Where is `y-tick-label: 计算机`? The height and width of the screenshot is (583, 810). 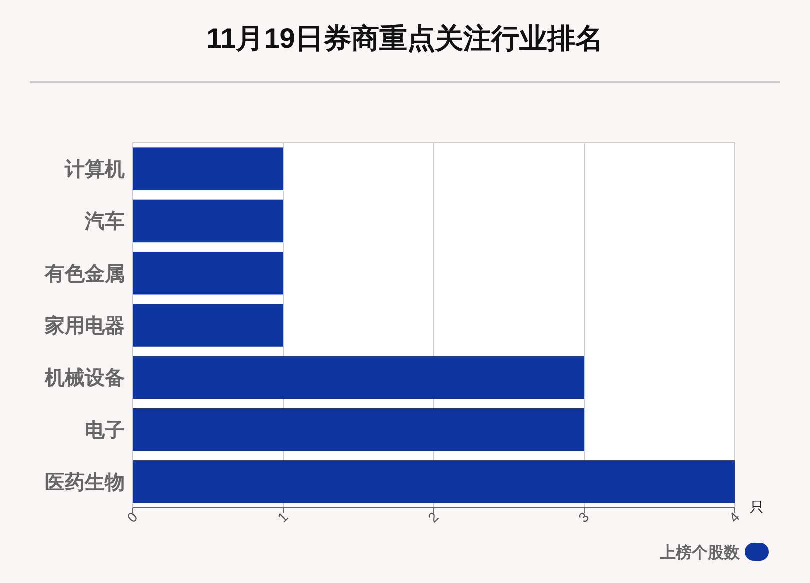 y-tick-label: 计算机 is located at coordinates (94, 170).